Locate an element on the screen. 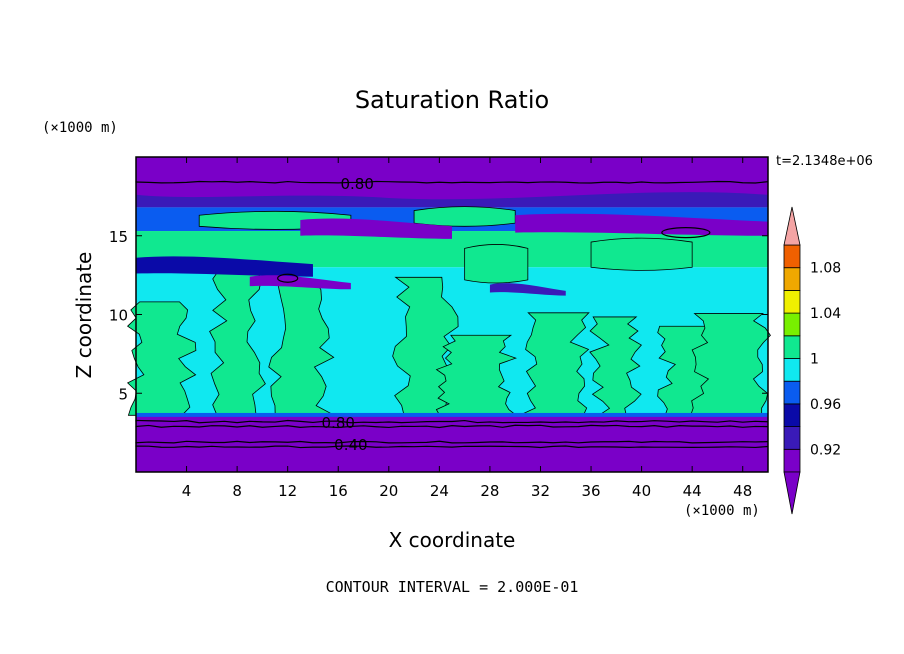 The height and width of the screenshot is (654, 904). time-label: t=2.1348e+06 is located at coordinates (824, 161).